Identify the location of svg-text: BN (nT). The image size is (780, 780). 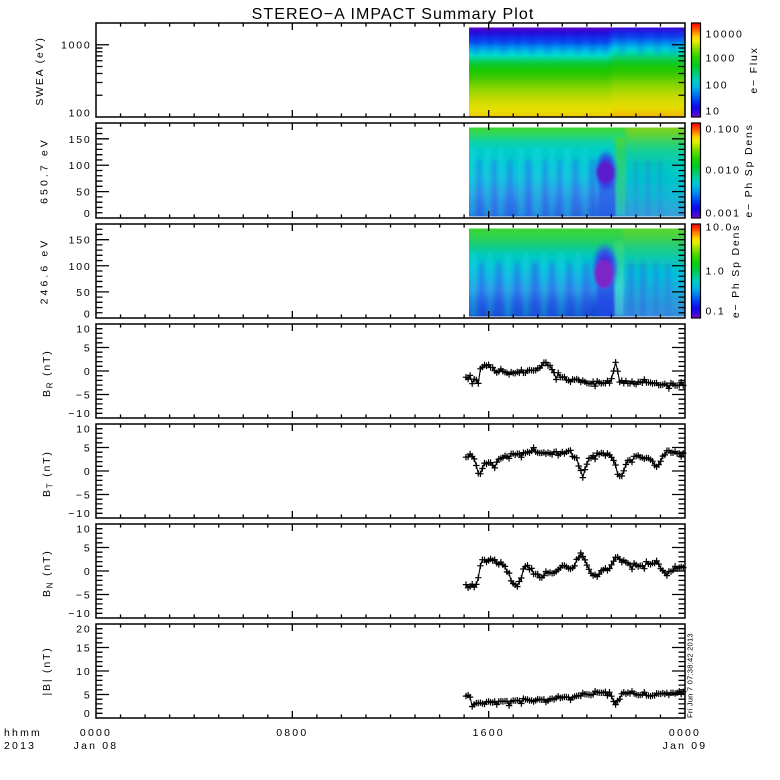
(48, 573).